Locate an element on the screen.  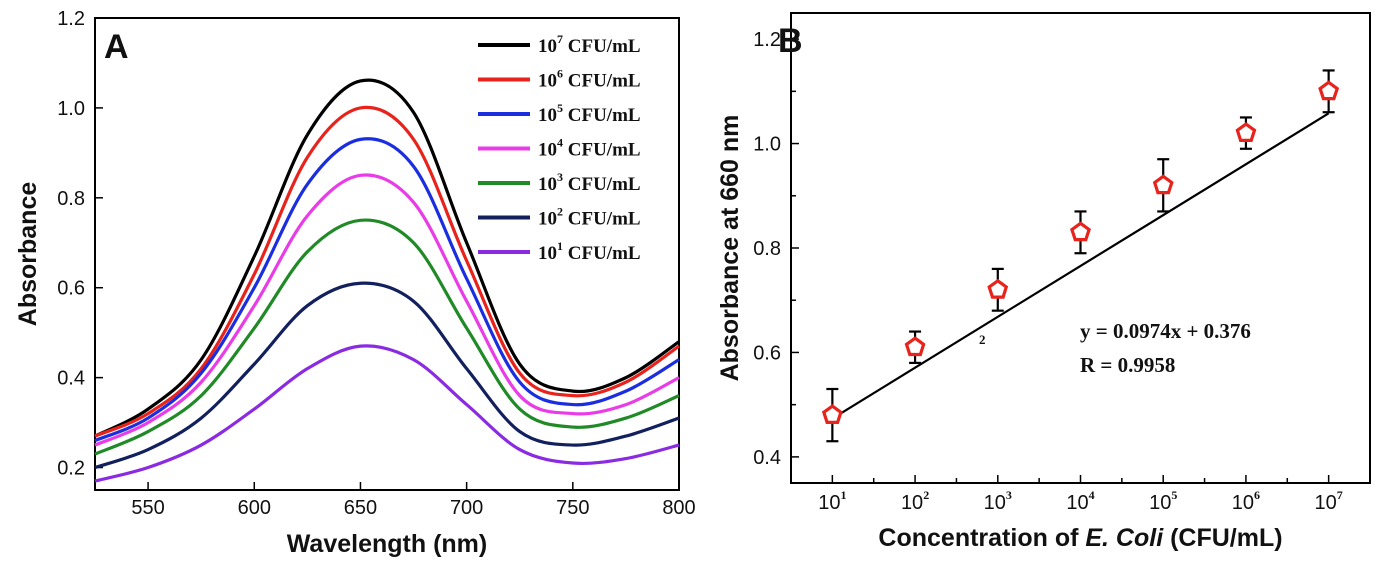
x-tick-label: 10⁷ is located at coordinates (1329, 501).